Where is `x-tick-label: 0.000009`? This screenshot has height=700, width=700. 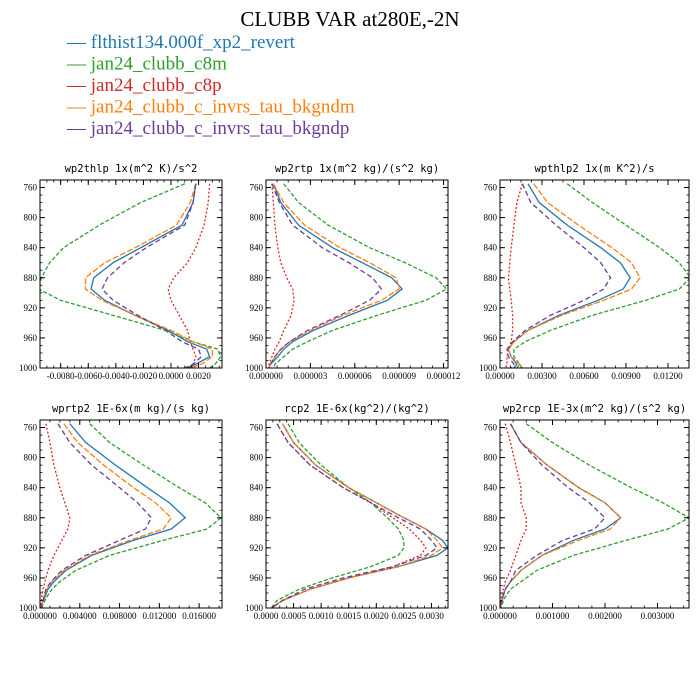
x-tick-label: 0.000009 is located at coordinates (399, 376).